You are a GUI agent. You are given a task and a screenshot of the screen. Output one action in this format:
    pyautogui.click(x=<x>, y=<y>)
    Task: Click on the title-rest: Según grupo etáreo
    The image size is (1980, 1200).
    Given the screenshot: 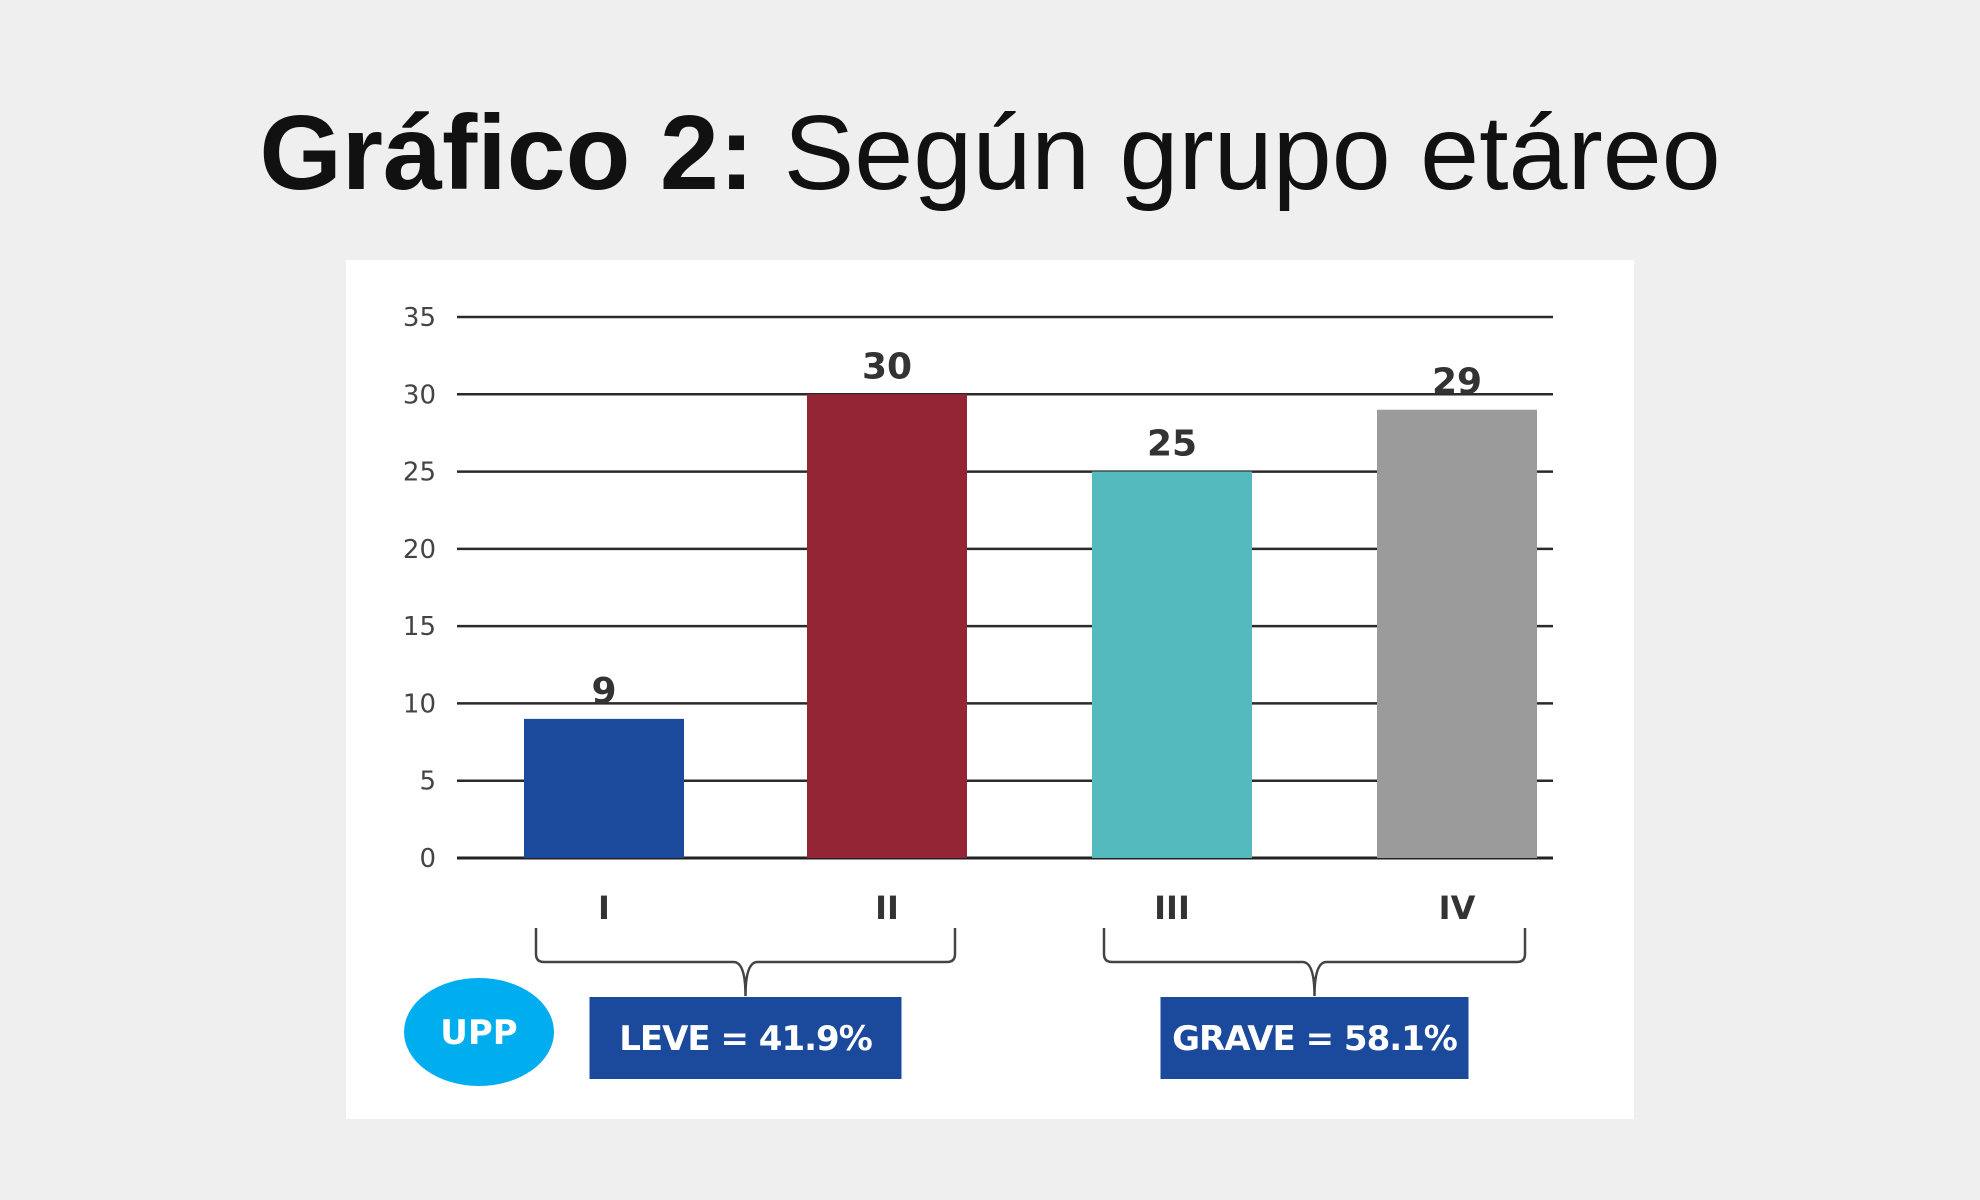 What is the action you would take?
    pyautogui.click(x=1252, y=153)
    